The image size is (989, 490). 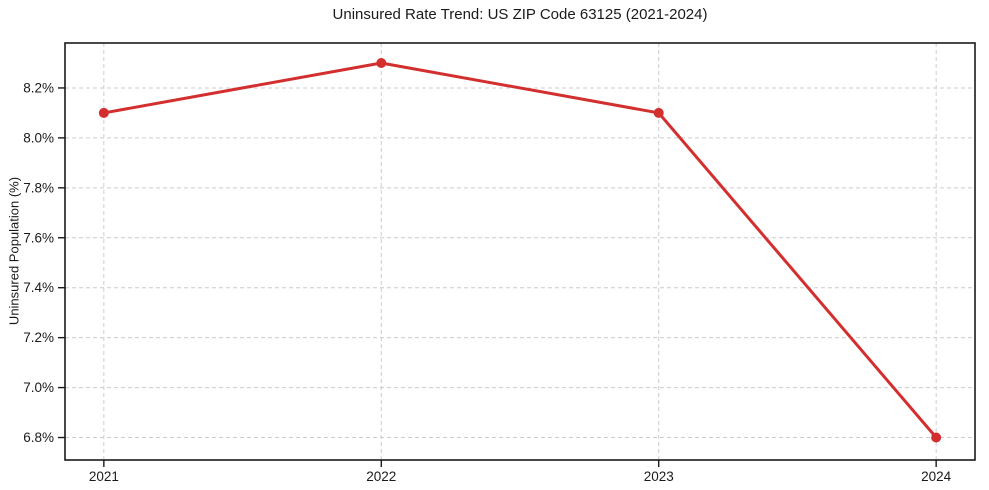 What do you see at coordinates (38, 137) in the screenshot?
I see `y-tick-label: 8.0%` at bounding box center [38, 137].